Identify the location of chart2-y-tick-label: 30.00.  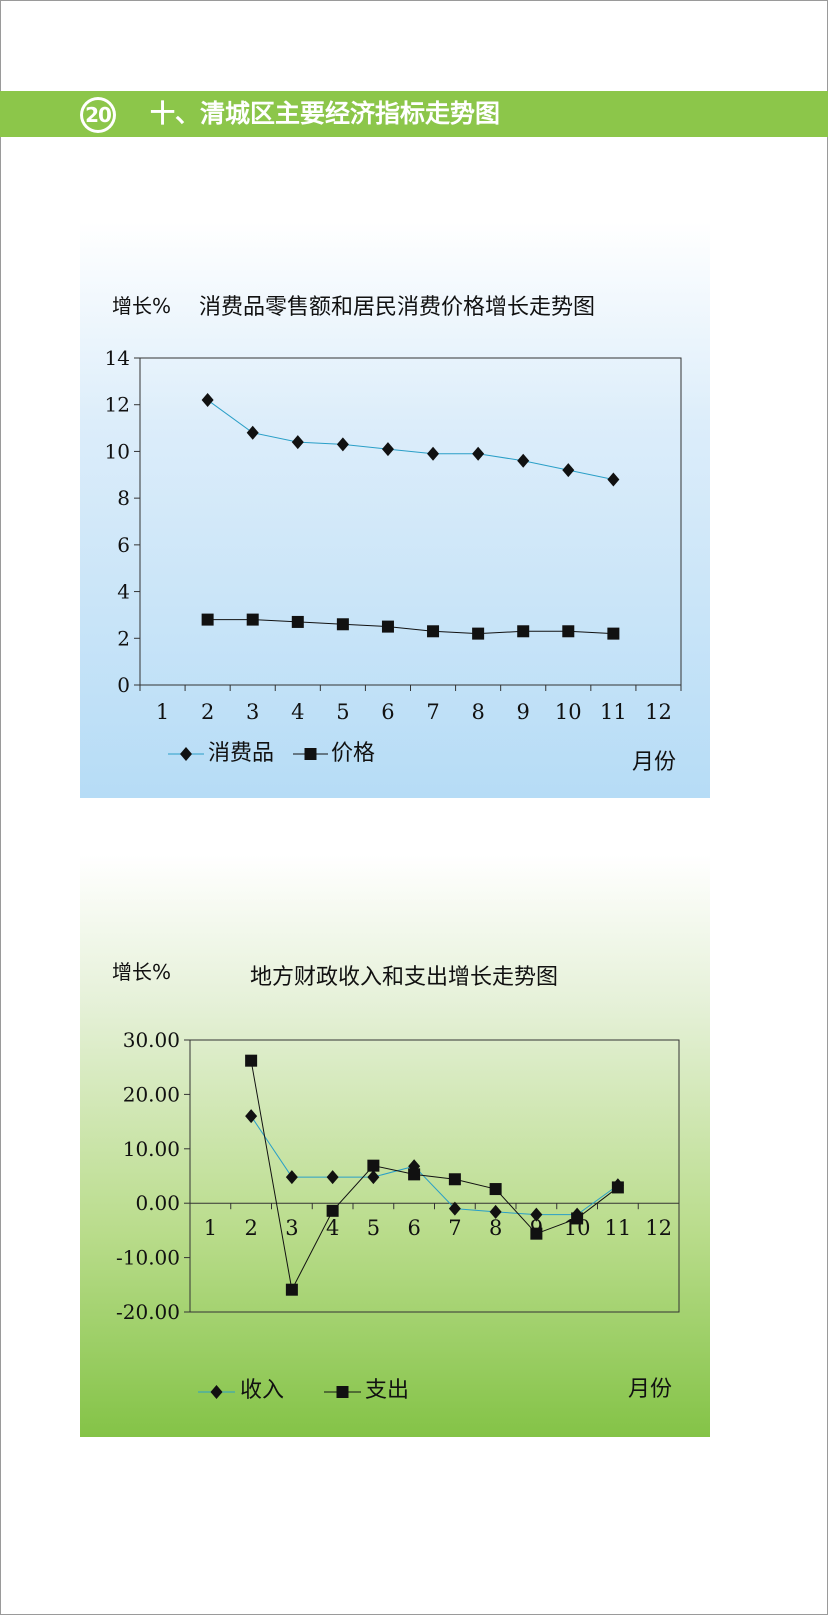
(151, 1040).